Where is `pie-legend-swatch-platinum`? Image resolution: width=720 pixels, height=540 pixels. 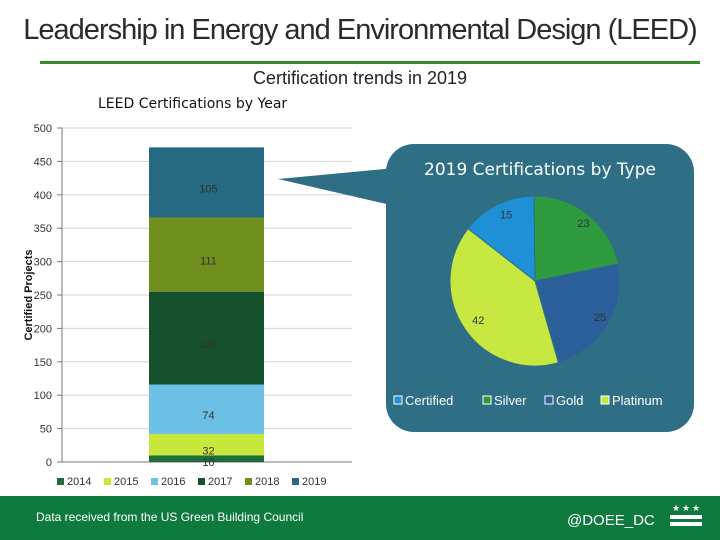 pie-legend-swatch-platinum is located at coordinates (605, 400).